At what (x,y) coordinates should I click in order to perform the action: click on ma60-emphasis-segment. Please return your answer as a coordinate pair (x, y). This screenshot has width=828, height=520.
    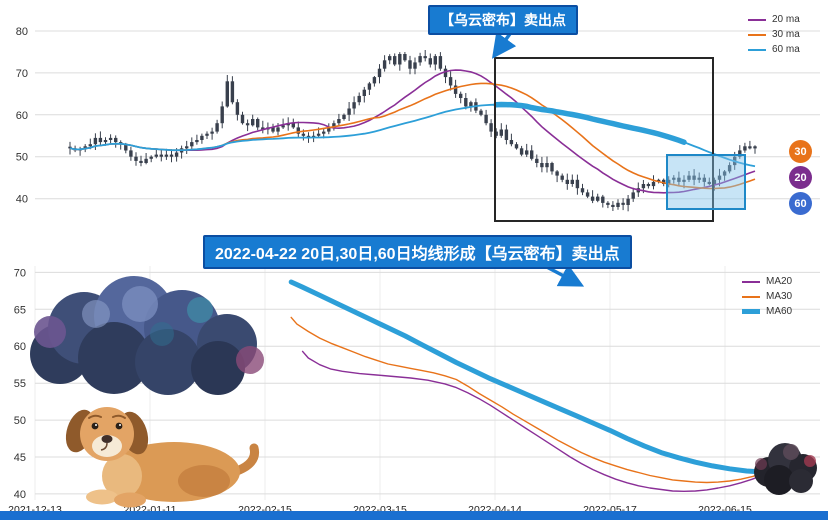
    Looking at the image, I should click on (590, 123).